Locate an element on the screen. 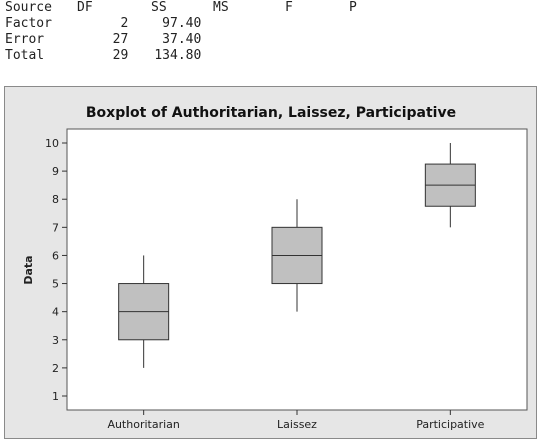 This screenshot has width=541, height=445. anova-header-f: F is located at coordinates (289, 7).